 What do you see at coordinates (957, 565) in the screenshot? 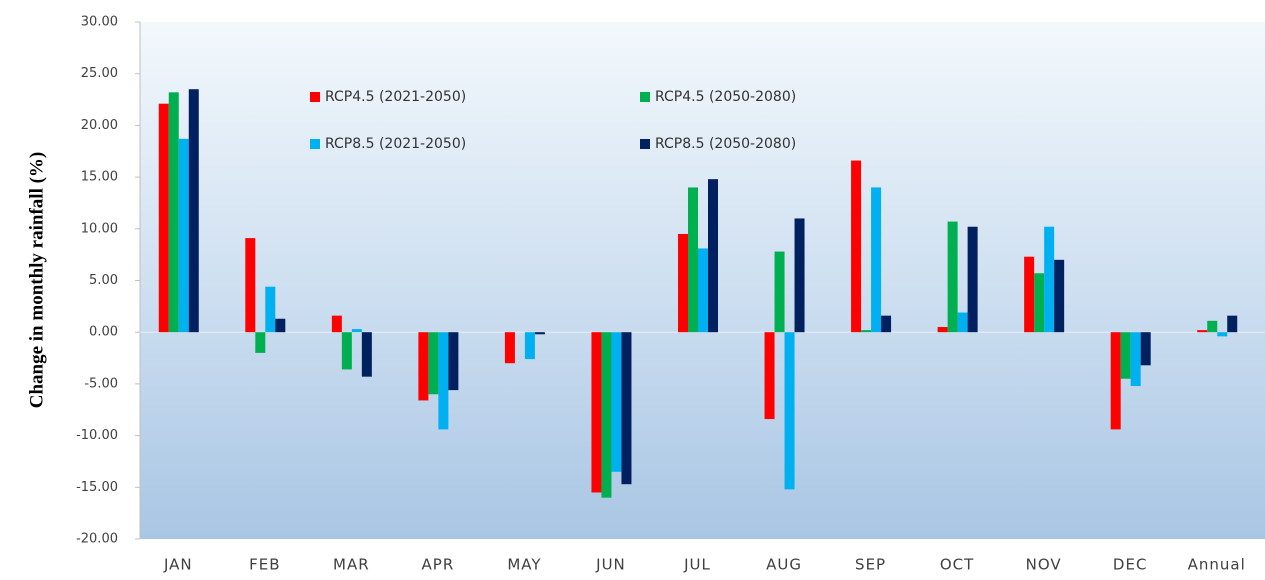
I see `x-tick-label: OCT` at bounding box center [957, 565].